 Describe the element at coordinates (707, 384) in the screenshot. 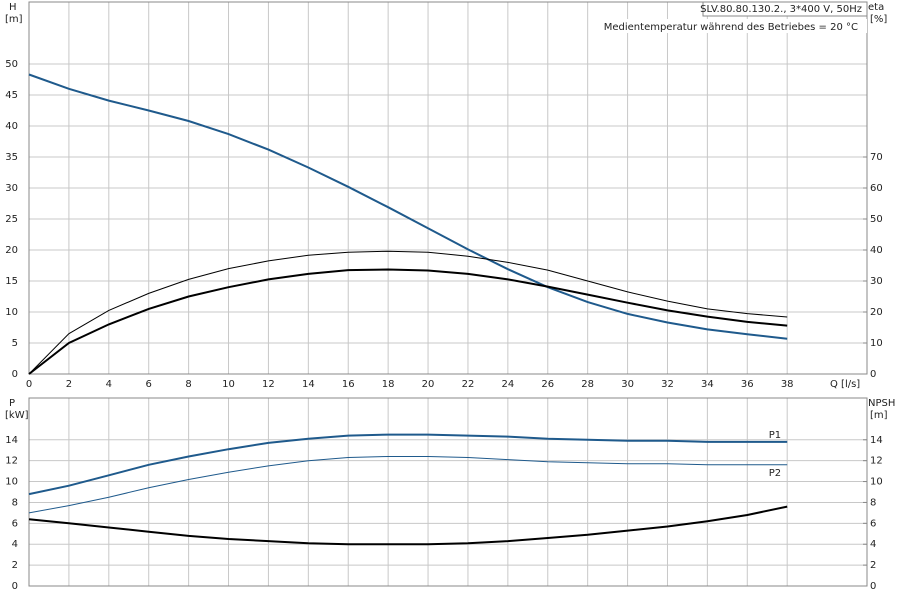

I see `x-tick-label: 34` at that location.